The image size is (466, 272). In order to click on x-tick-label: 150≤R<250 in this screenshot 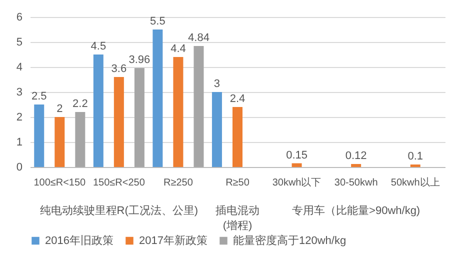, I will do `click(119, 183)`.